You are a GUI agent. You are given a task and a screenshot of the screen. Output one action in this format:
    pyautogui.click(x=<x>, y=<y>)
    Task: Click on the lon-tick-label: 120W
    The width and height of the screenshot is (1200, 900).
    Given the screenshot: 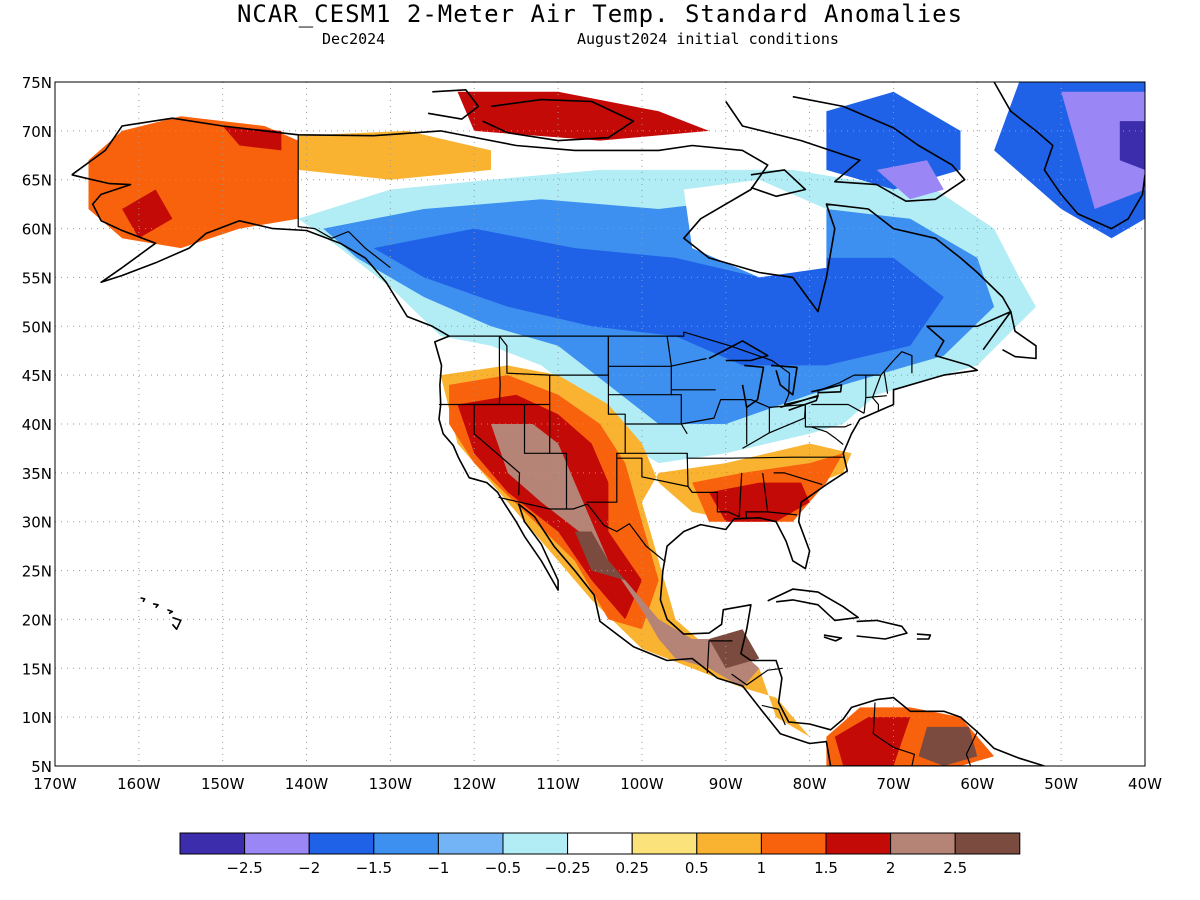 What is the action you would take?
    pyautogui.click(x=474, y=784)
    